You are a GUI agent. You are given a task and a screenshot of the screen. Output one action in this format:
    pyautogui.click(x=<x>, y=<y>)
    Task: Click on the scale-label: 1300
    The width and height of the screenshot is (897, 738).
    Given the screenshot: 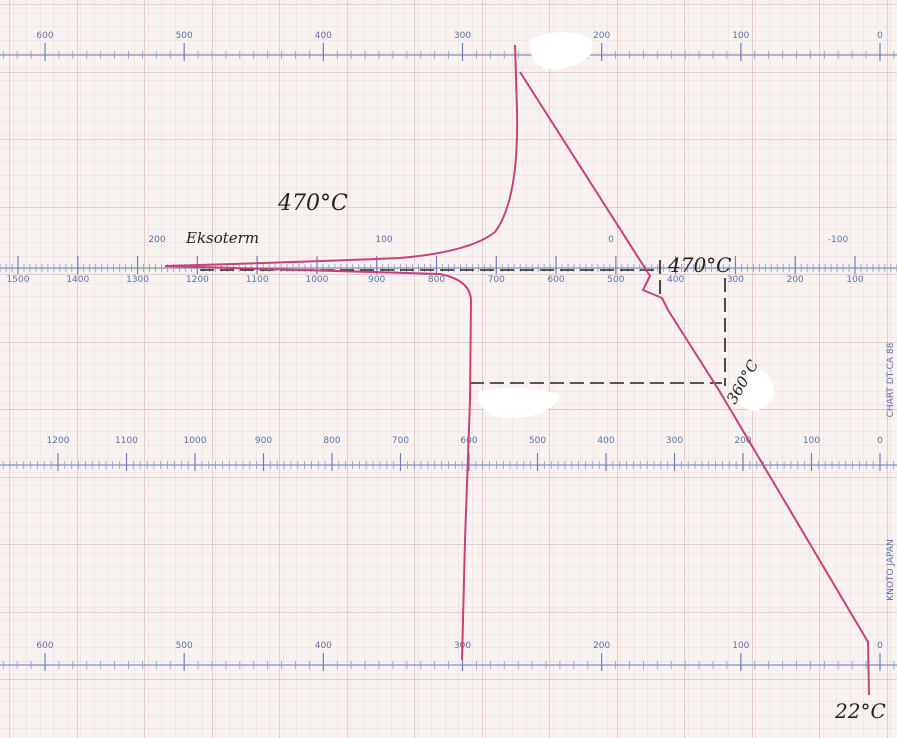 What is the action you would take?
    pyautogui.click(x=137, y=280)
    